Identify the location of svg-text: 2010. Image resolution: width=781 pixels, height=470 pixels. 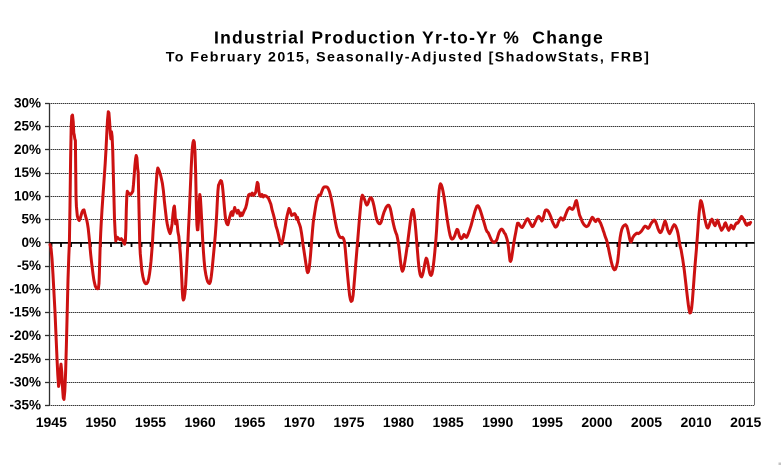
(696, 422).